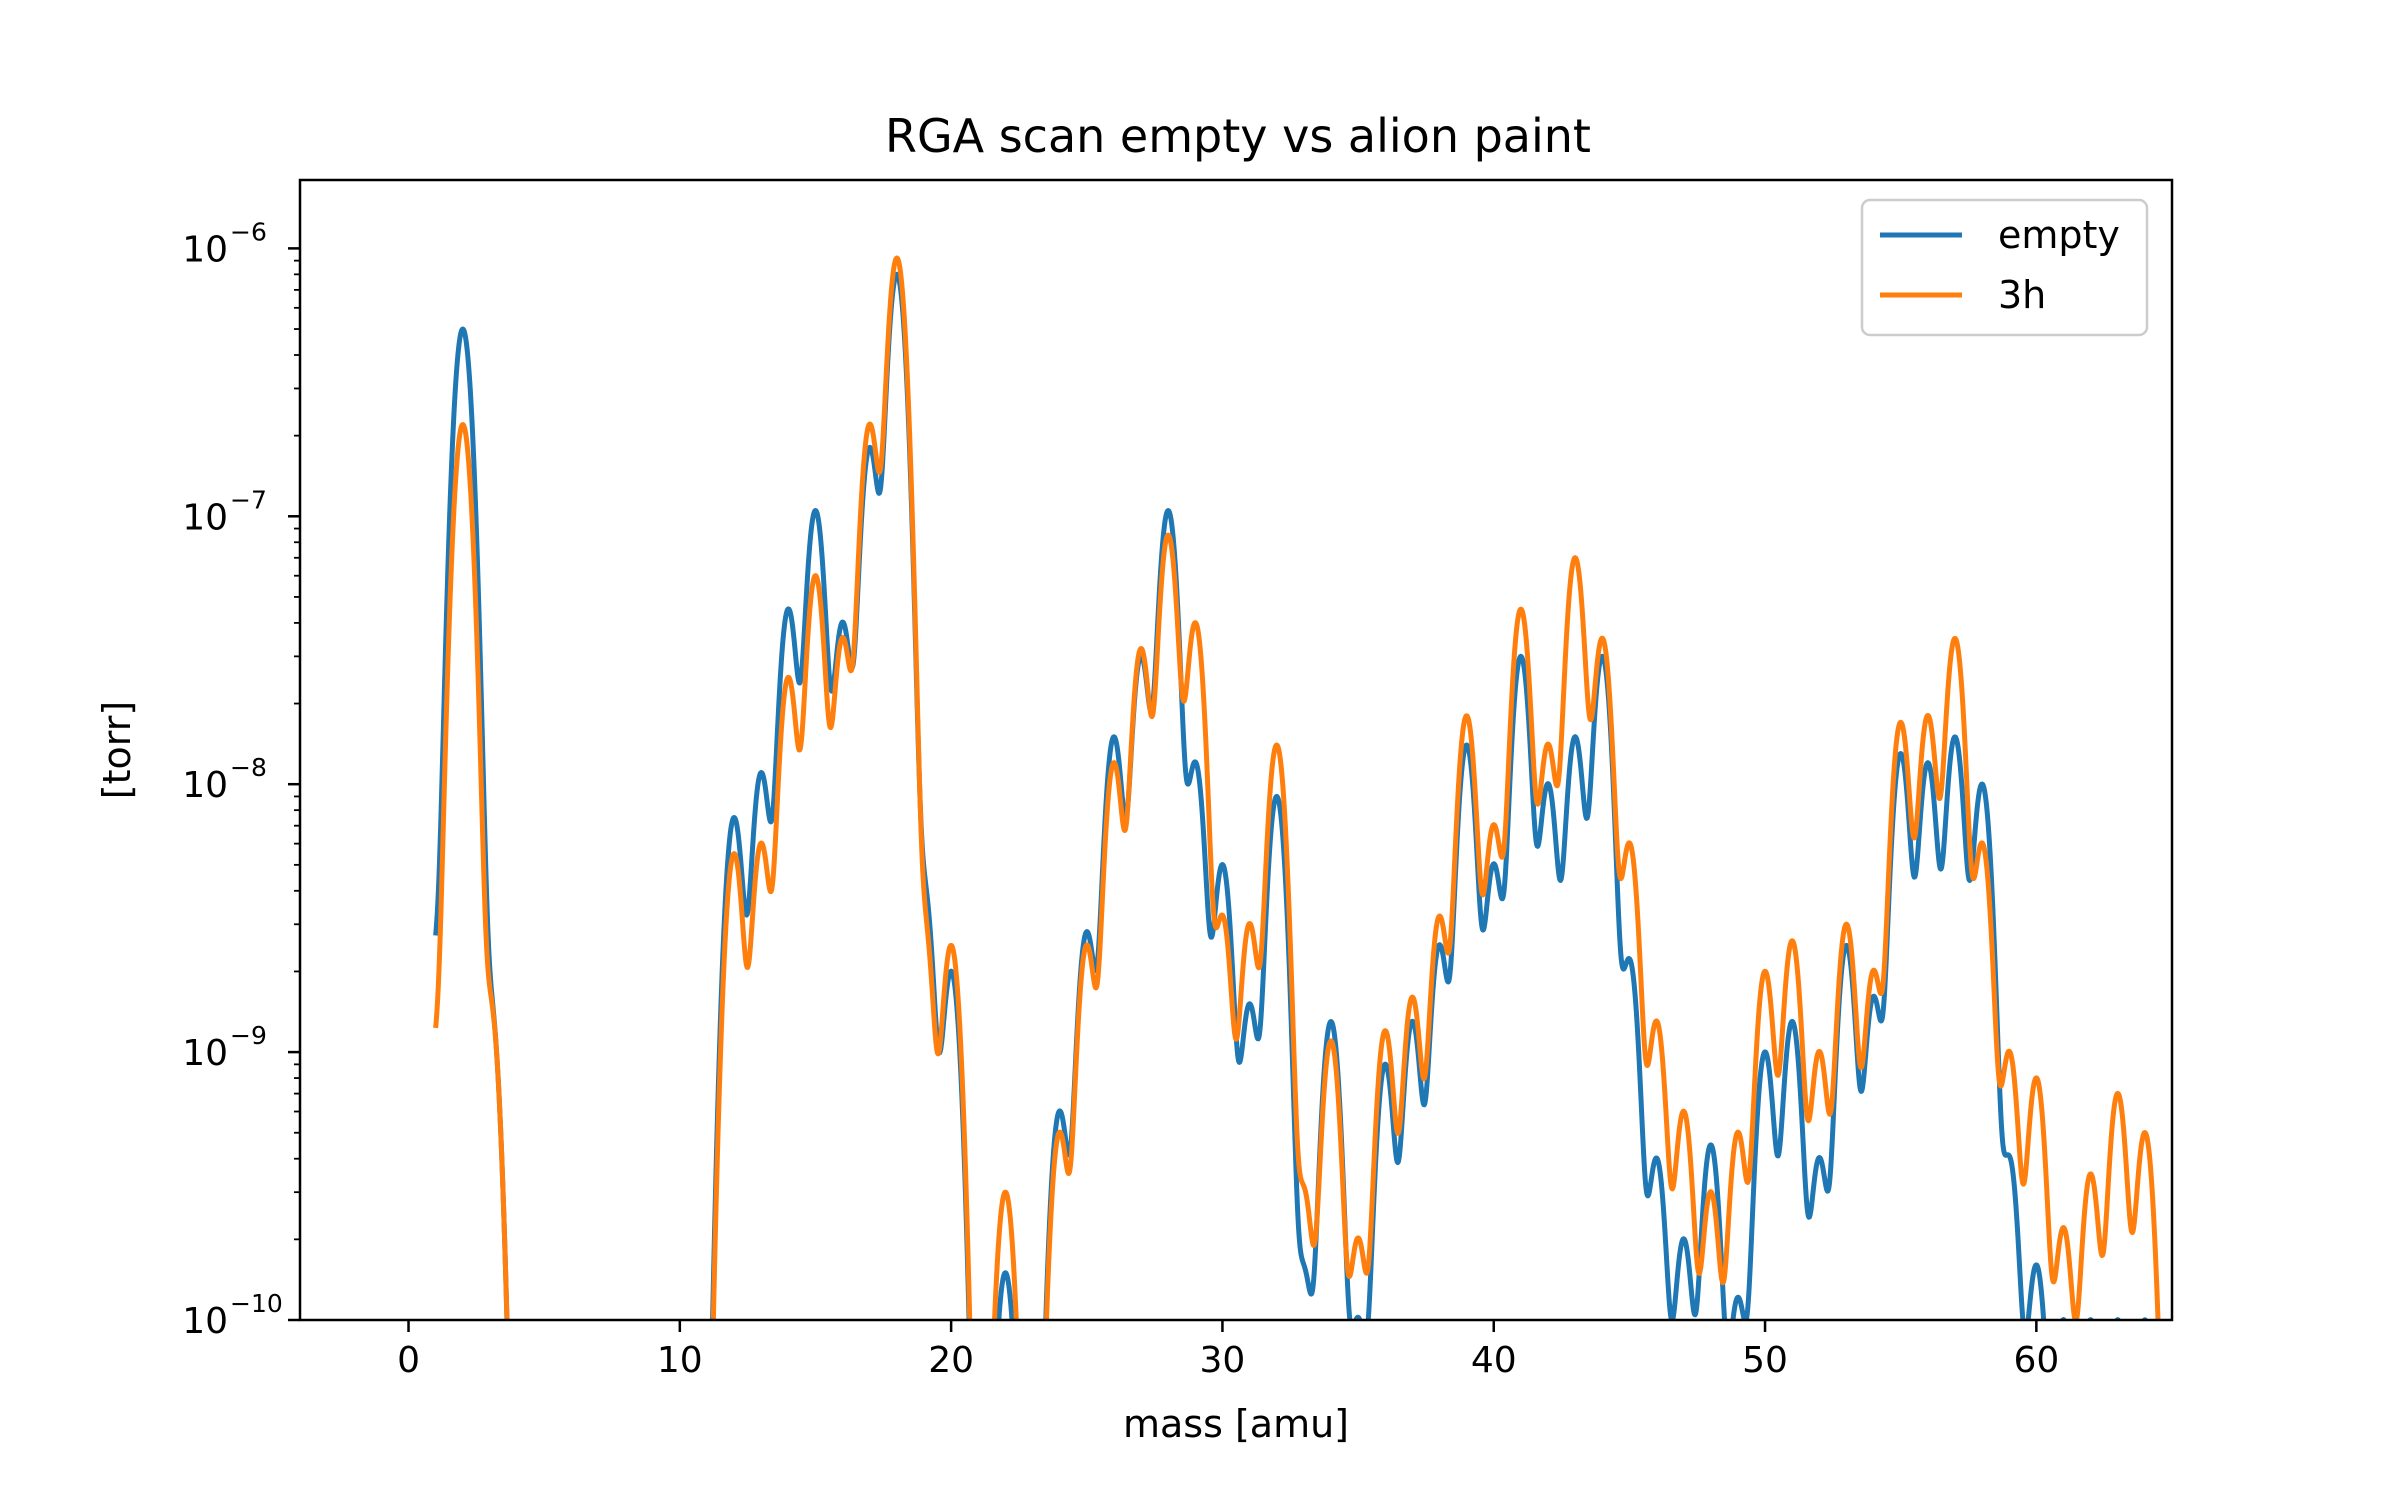 The width and height of the screenshot is (2400, 1500). I want to click on x-axis-label: mass [amu], so click(1236, 1424).